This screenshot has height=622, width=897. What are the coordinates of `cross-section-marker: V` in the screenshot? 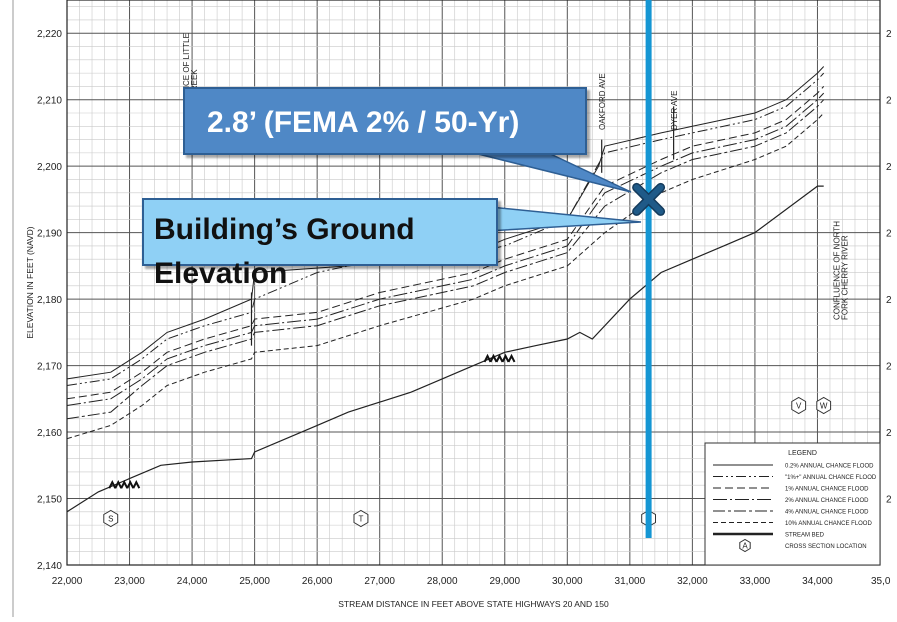 It's located at (799, 405).